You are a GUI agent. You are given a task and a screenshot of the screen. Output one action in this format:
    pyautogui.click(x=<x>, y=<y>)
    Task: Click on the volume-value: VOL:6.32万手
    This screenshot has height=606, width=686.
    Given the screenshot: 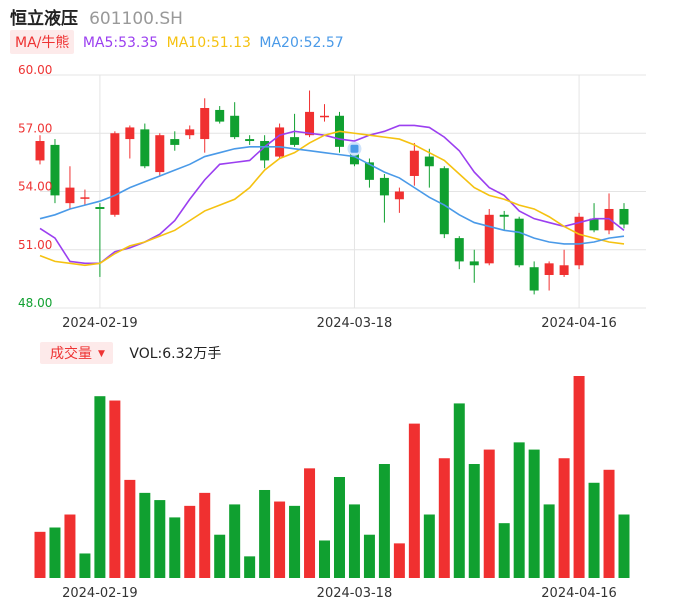 What is the action you would take?
    pyautogui.click(x=175, y=354)
    